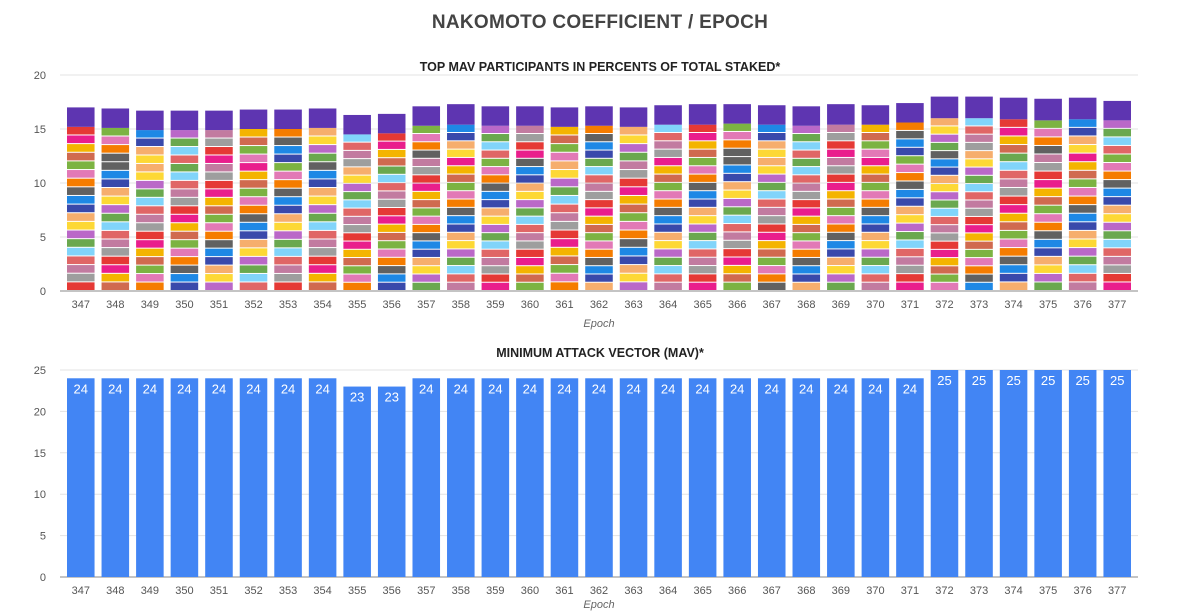 Image resolution: width=1200 pixels, height=611 pixels. What do you see at coordinates (357, 397) in the screenshot?
I see `mav-data-label: 23` at bounding box center [357, 397].